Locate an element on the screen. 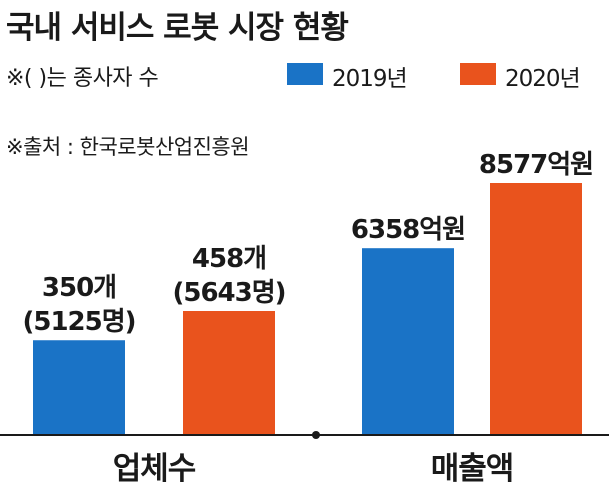 The image size is (609, 487). data-label: (5125명) is located at coordinates (78, 322).